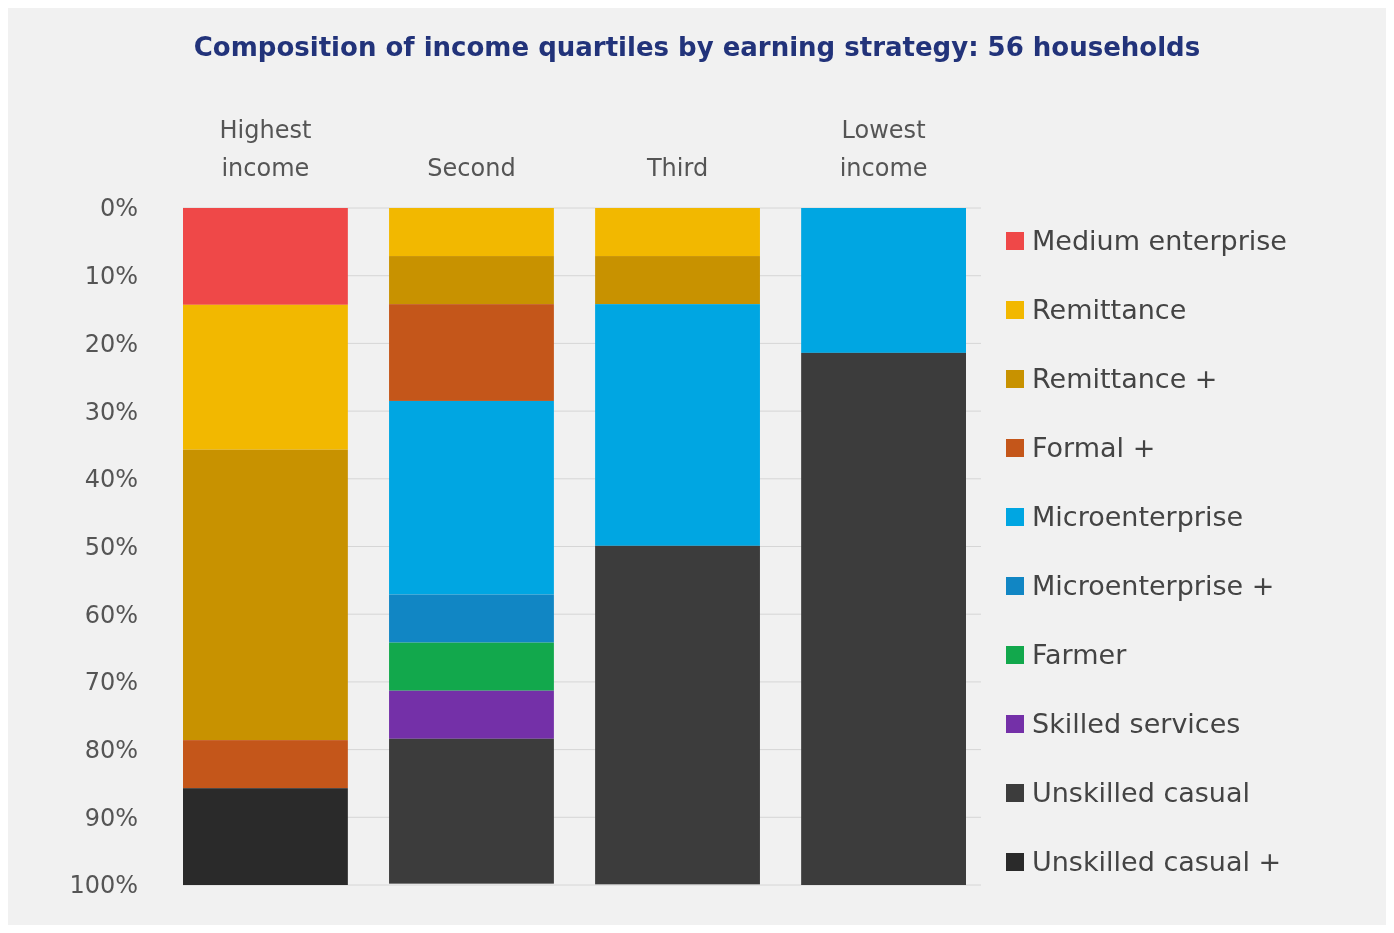  What do you see at coordinates (1125, 379) in the screenshot?
I see `legend-label: Remittance +` at bounding box center [1125, 379].